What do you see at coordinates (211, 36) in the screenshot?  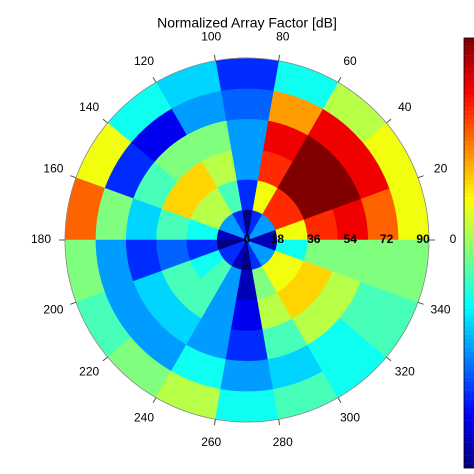 I see `angle-tick-label: 100` at bounding box center [211, 36].